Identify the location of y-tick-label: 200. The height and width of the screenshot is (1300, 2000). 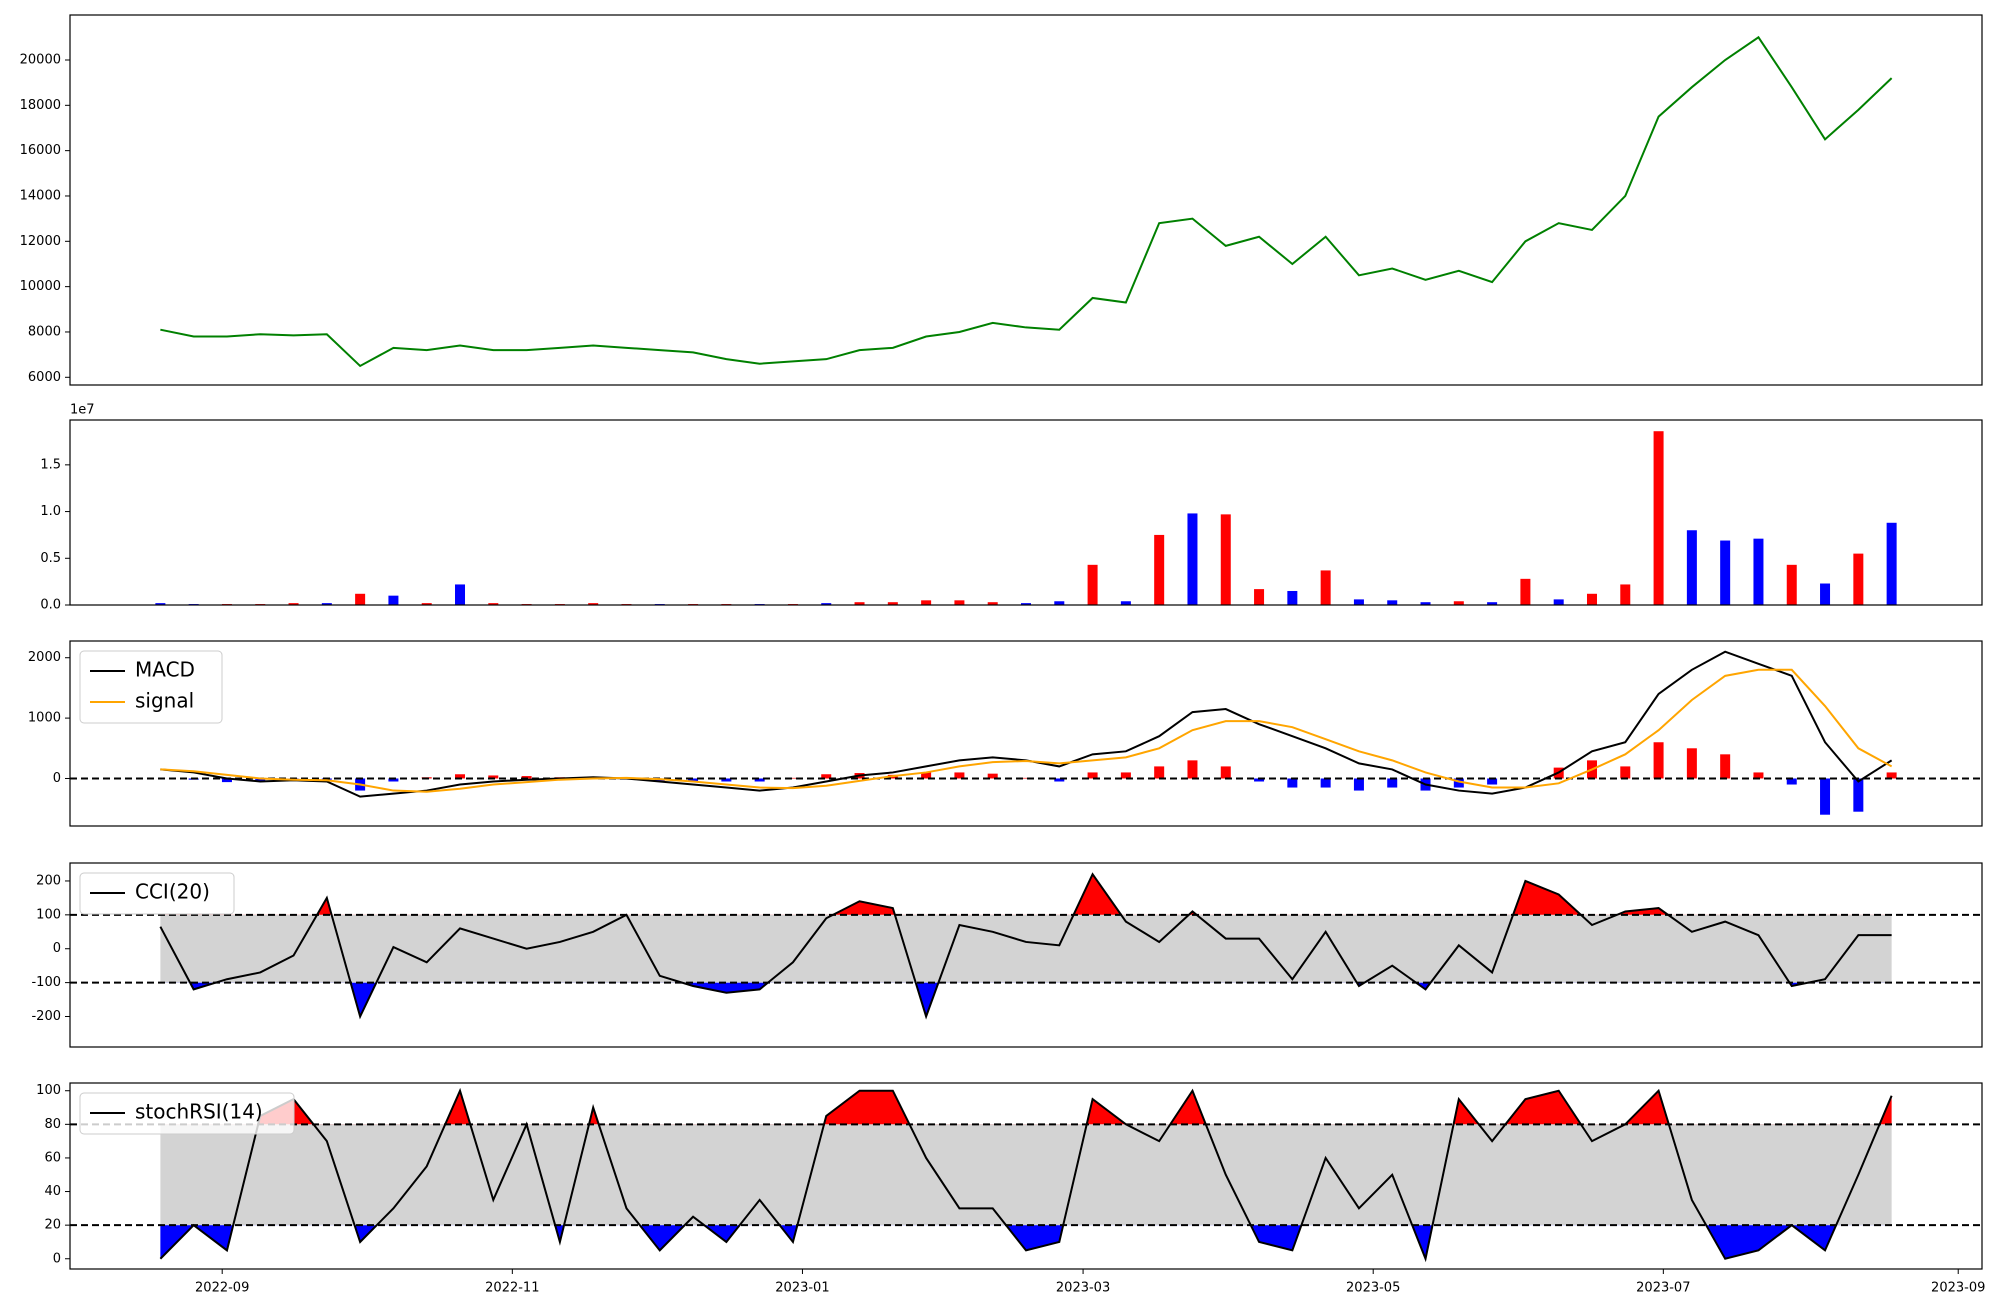
(48, 880).